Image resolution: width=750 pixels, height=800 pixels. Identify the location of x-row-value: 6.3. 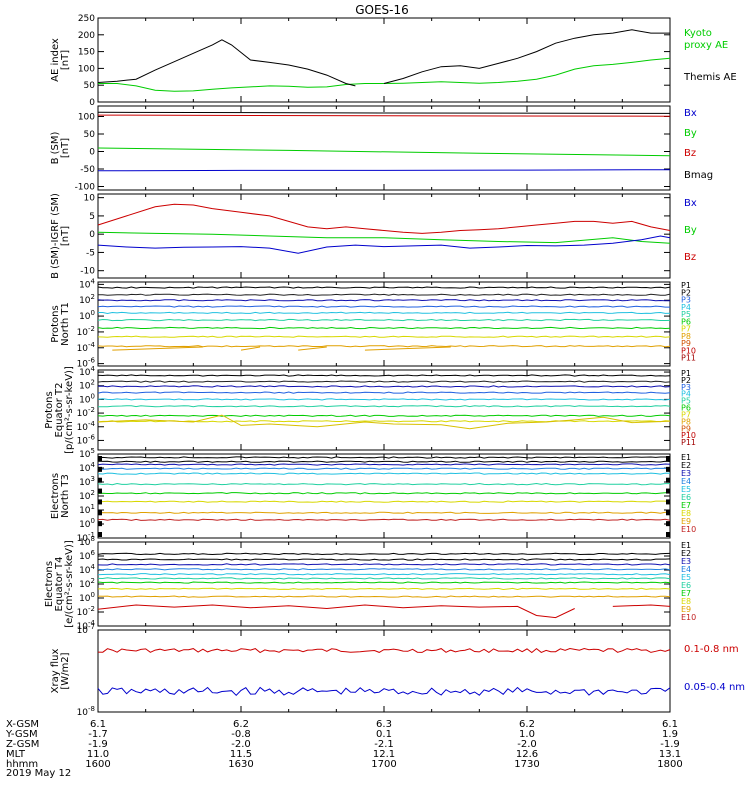
(384, 724).